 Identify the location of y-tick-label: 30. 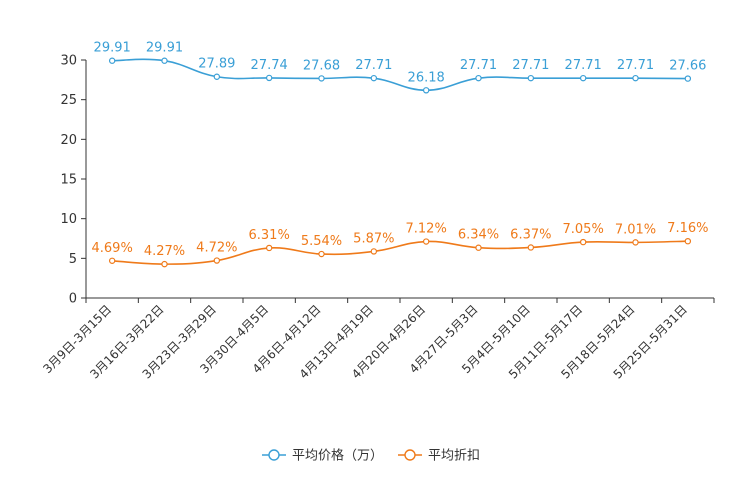
(68, 61).